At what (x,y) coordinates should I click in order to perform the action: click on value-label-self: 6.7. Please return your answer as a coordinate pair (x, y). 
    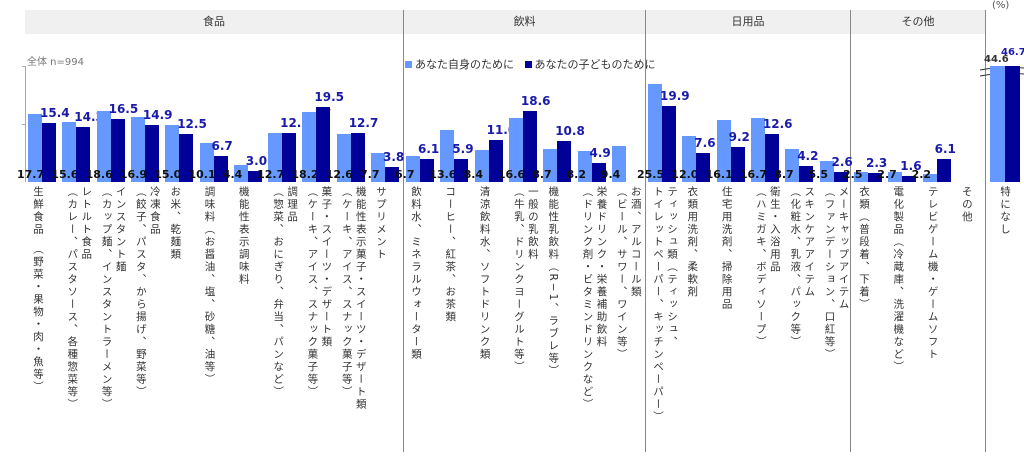
    Looking at the image, I should click on (405, 174).